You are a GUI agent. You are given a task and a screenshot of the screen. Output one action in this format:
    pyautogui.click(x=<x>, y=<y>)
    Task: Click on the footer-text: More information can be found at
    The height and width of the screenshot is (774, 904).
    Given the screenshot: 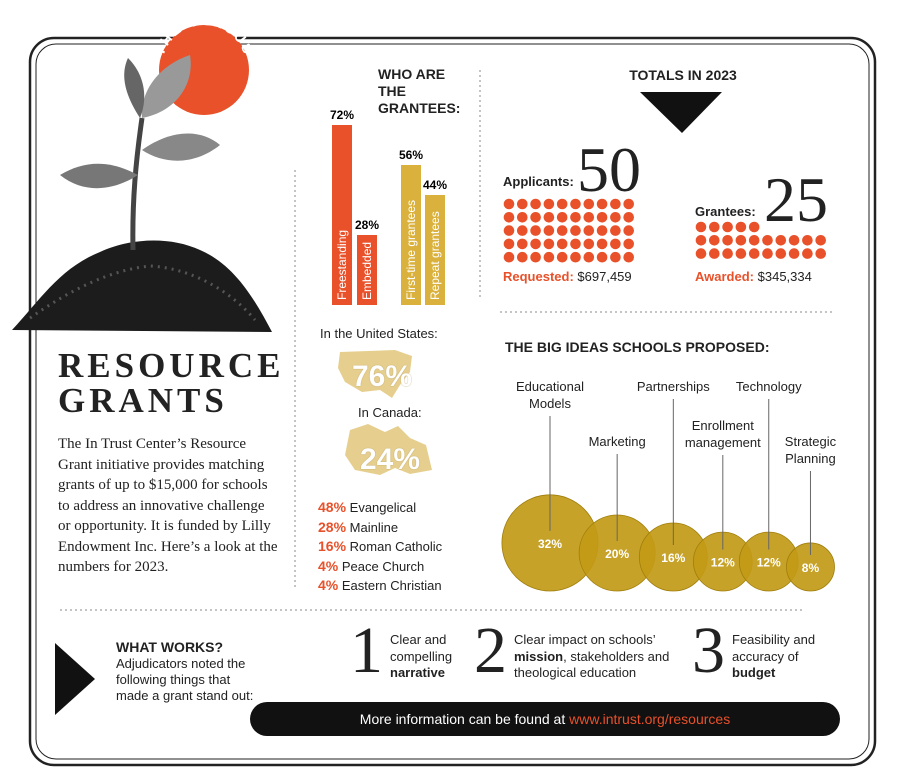 What is the action you would take?
    pyautogui.click(x=462, y=719)
    